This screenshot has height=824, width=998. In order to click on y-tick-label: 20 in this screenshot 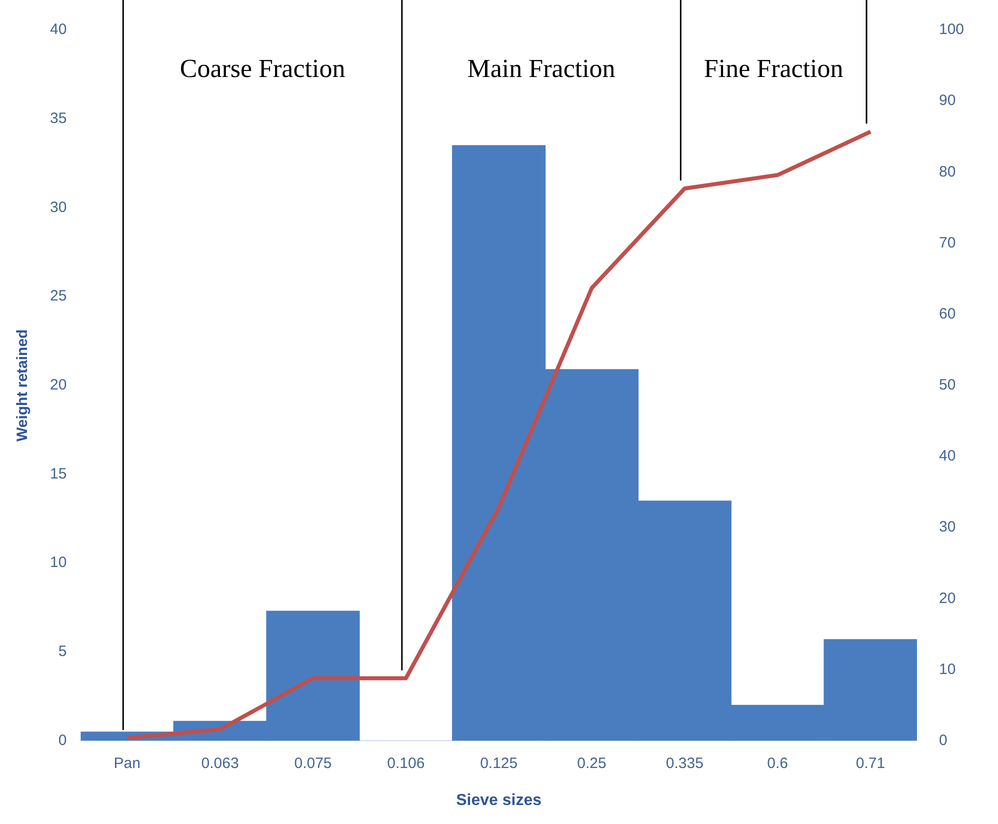, I will do `click(58, 385)`.